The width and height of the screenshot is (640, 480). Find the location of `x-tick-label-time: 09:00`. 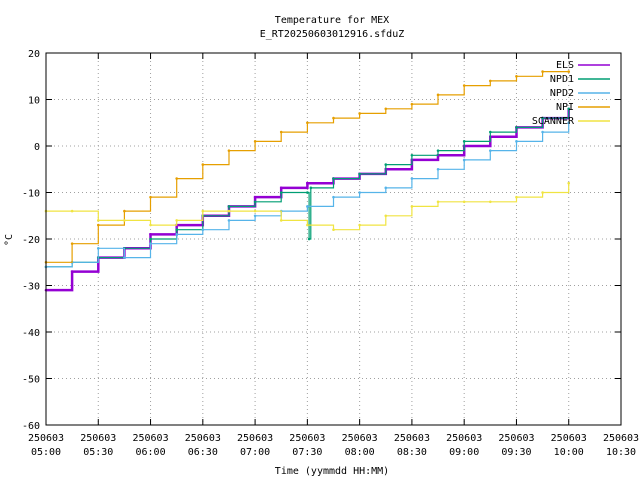

x-tick-label-time: 09:00 is located at coordinates (464, 452).